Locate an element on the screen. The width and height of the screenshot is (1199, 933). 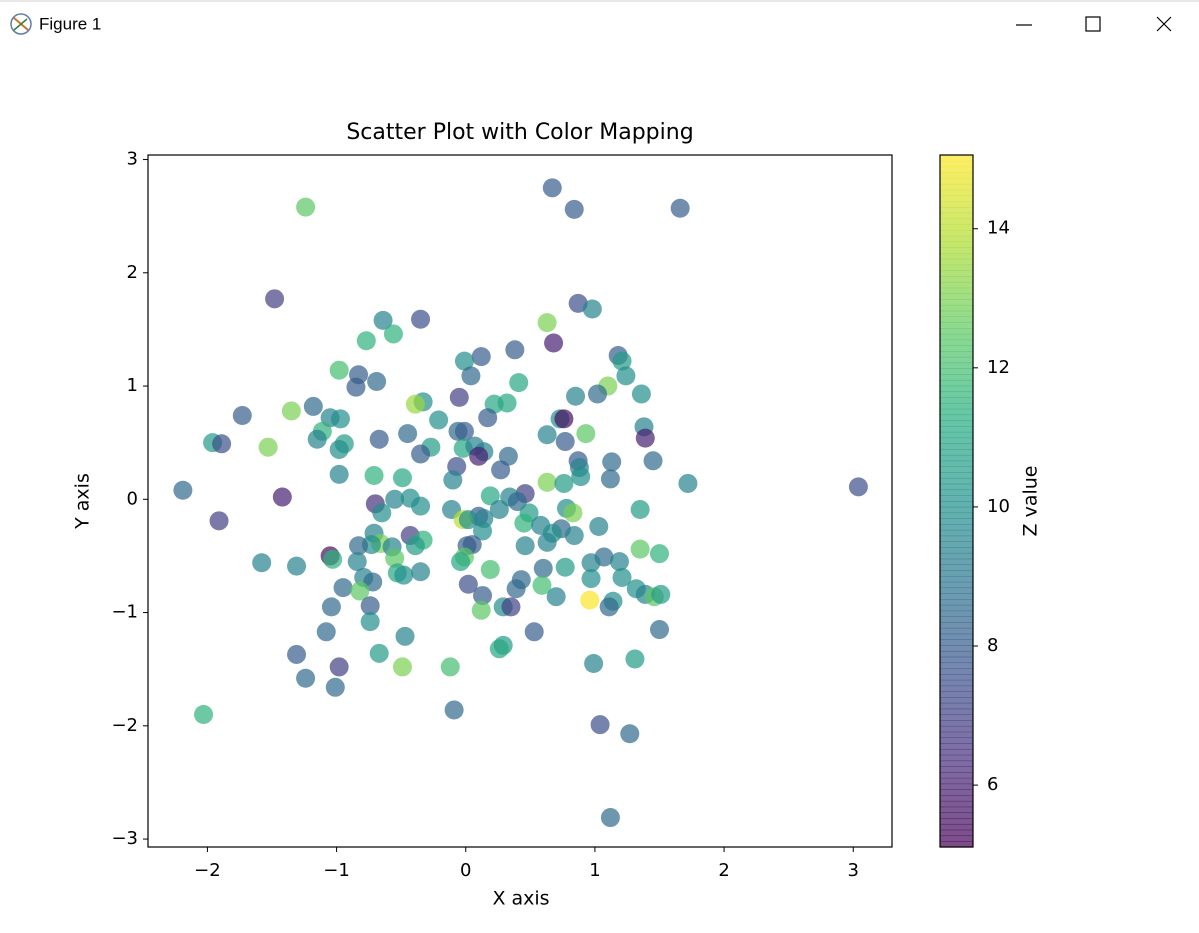
x-tick-label: 0 is located at coordinates (465, 870).